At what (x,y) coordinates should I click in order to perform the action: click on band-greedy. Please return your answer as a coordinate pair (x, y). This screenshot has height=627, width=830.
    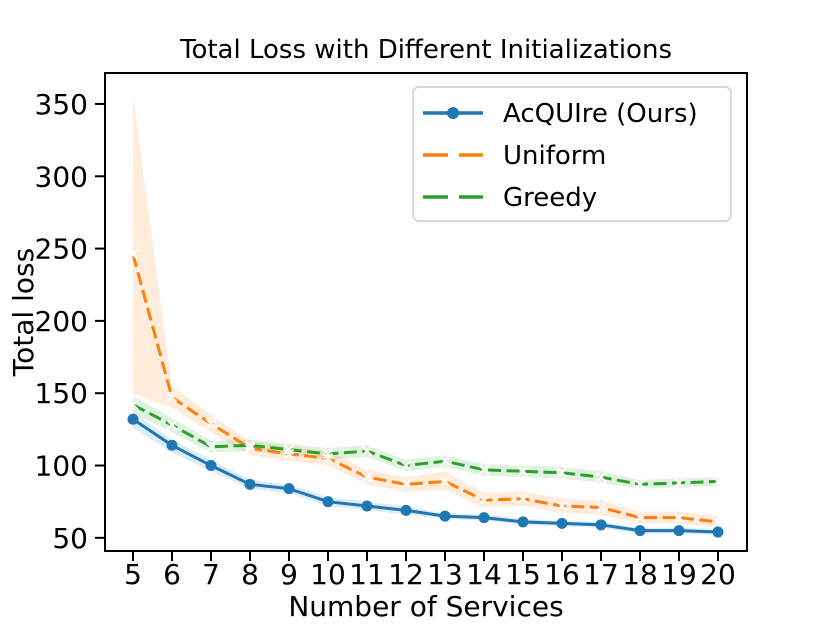
    Looking at the image, I should click on (425, 442).